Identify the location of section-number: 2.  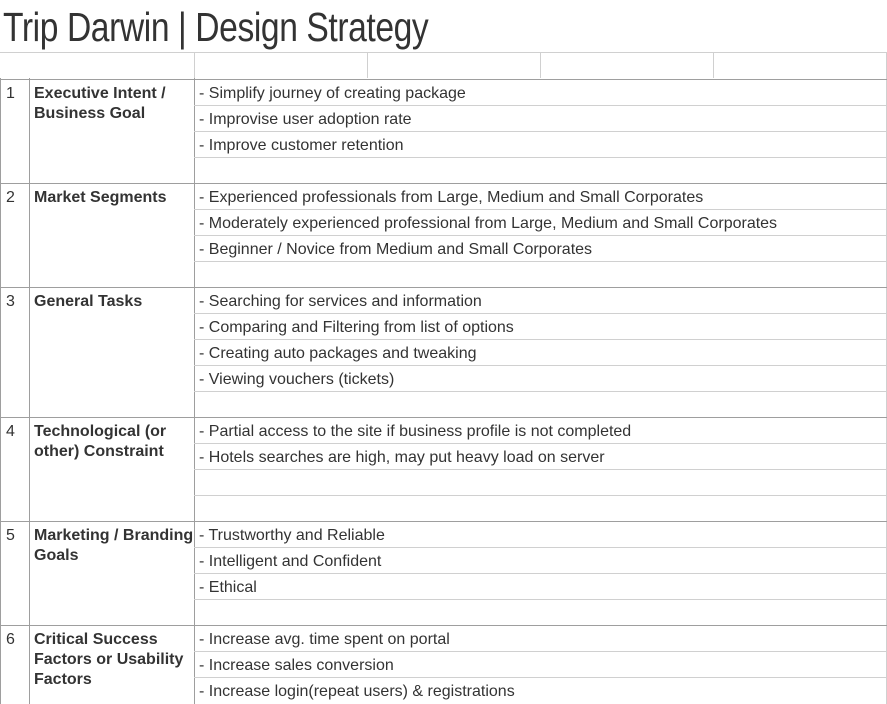
(10, 197).